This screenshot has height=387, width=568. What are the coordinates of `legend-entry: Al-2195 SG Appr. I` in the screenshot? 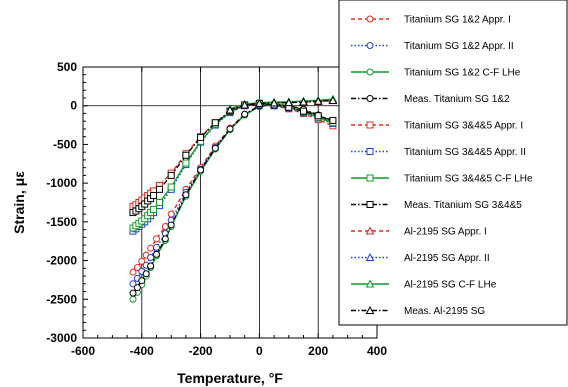 It's located at (419, 232).